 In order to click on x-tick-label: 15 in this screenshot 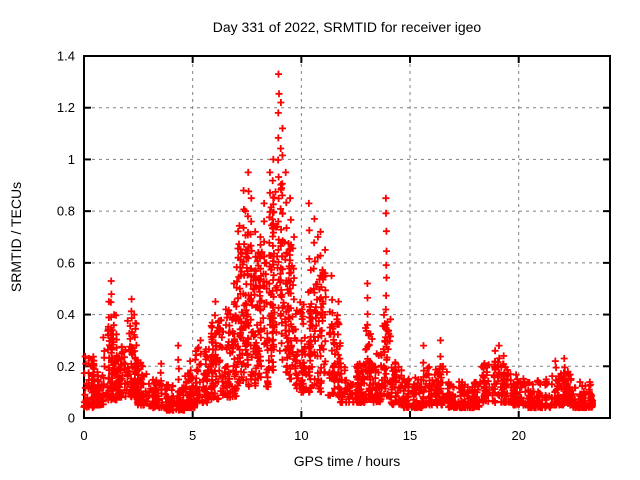, I will do `click(410, 435)`.